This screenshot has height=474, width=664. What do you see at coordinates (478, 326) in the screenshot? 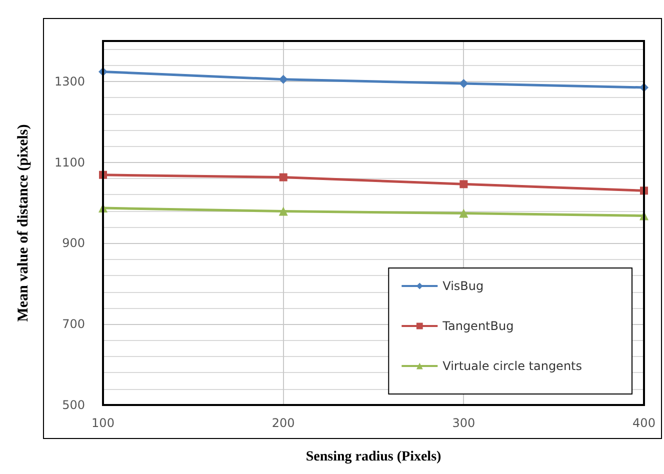
I see `legend-label: TangentBug` at bounding box center [478, 326].